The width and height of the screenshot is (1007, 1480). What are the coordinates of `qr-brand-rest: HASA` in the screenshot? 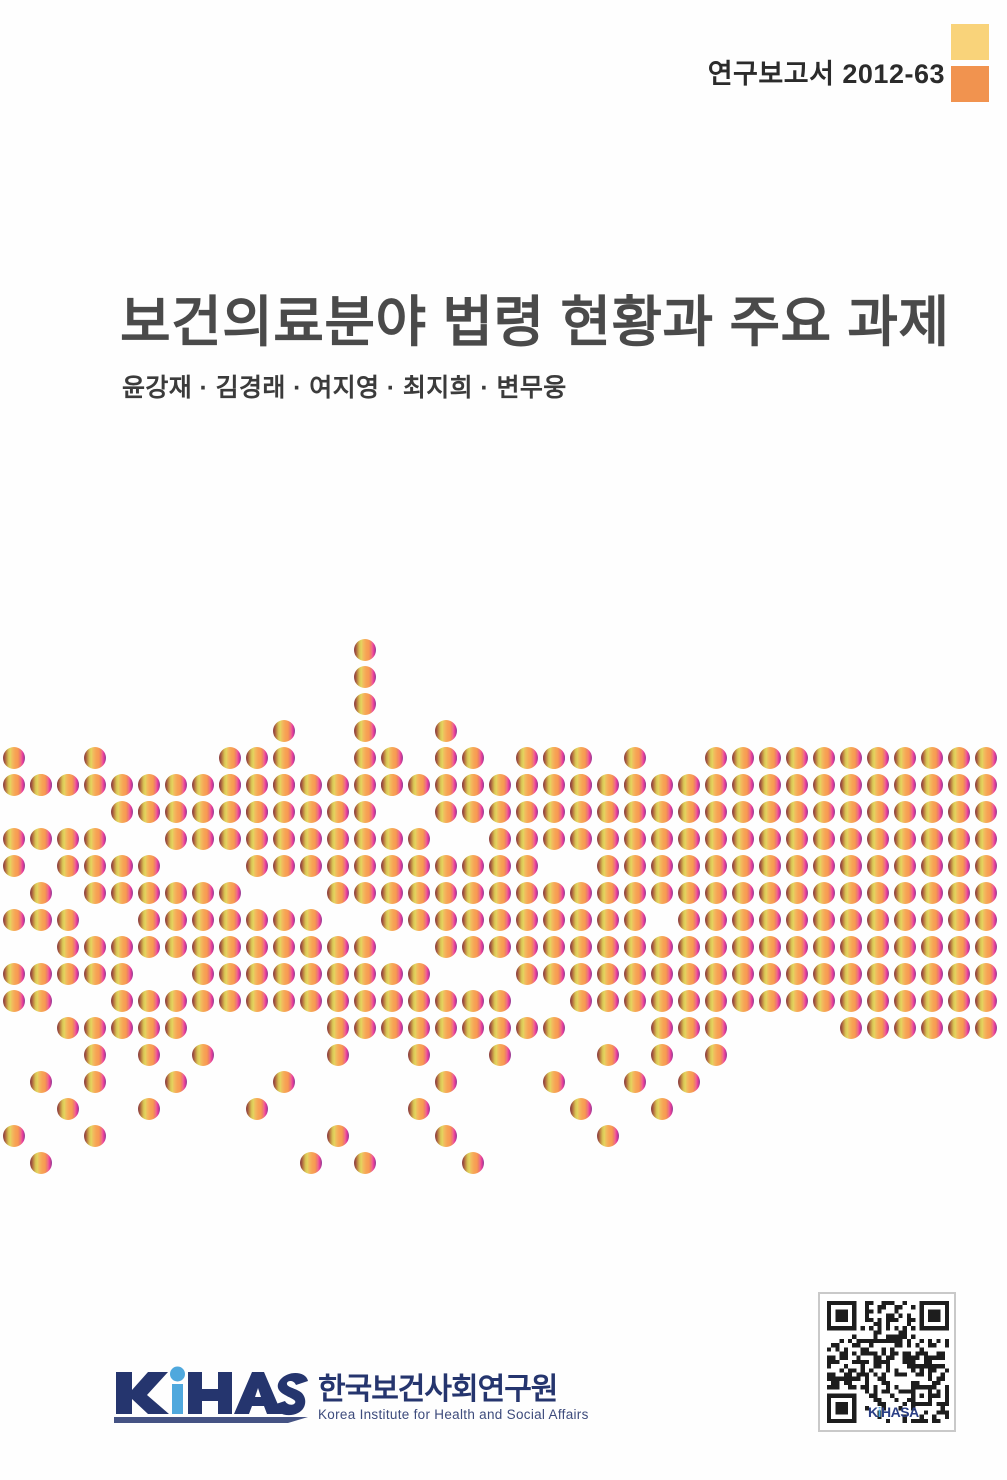 It's located at (900, 1412).